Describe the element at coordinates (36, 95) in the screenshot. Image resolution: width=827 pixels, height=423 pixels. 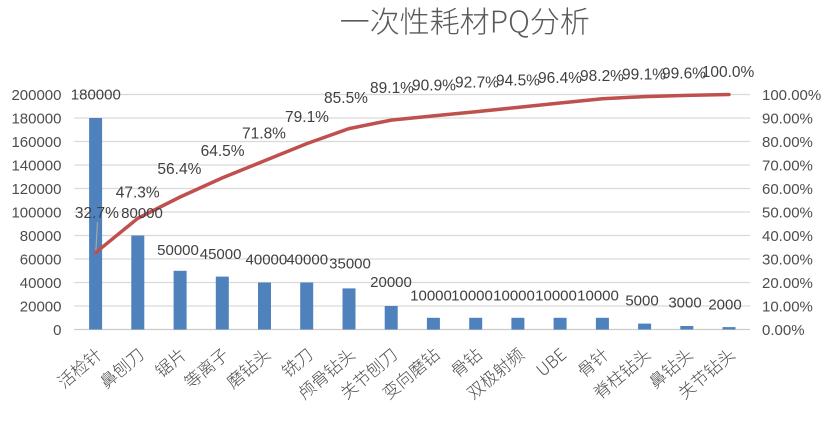
I see `svg-text: 200000` at that location.